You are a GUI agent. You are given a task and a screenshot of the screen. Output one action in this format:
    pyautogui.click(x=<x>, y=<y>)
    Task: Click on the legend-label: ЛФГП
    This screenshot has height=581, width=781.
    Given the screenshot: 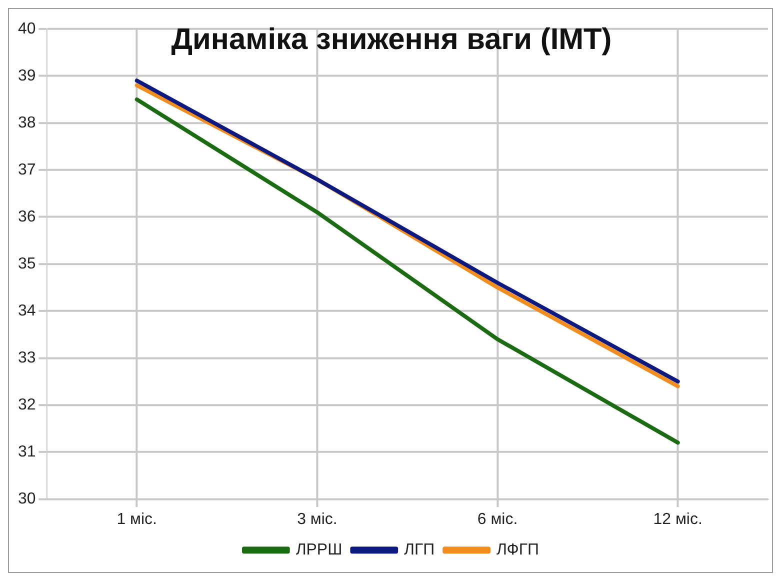 What is the action you would take?
    pyautogui.click(x=517, y=549)
    